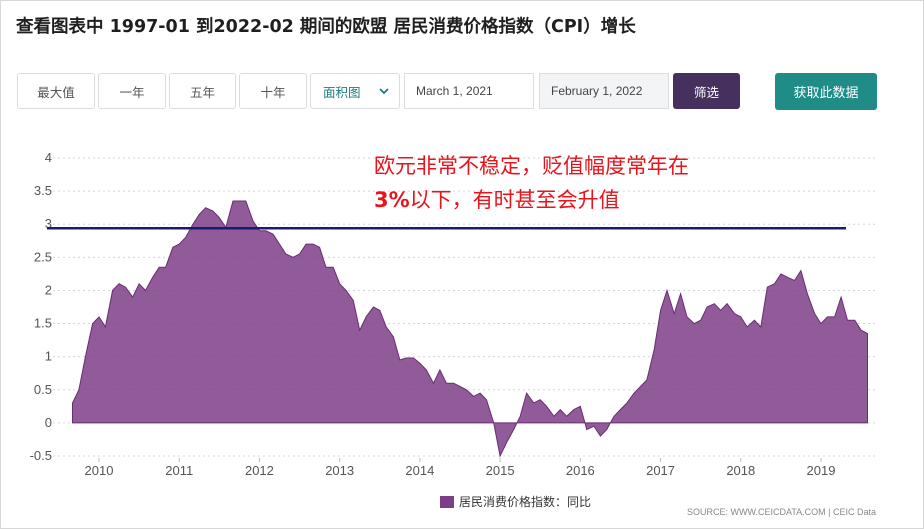  I want to click on x-tick-label: 2013, so click(339, 470).